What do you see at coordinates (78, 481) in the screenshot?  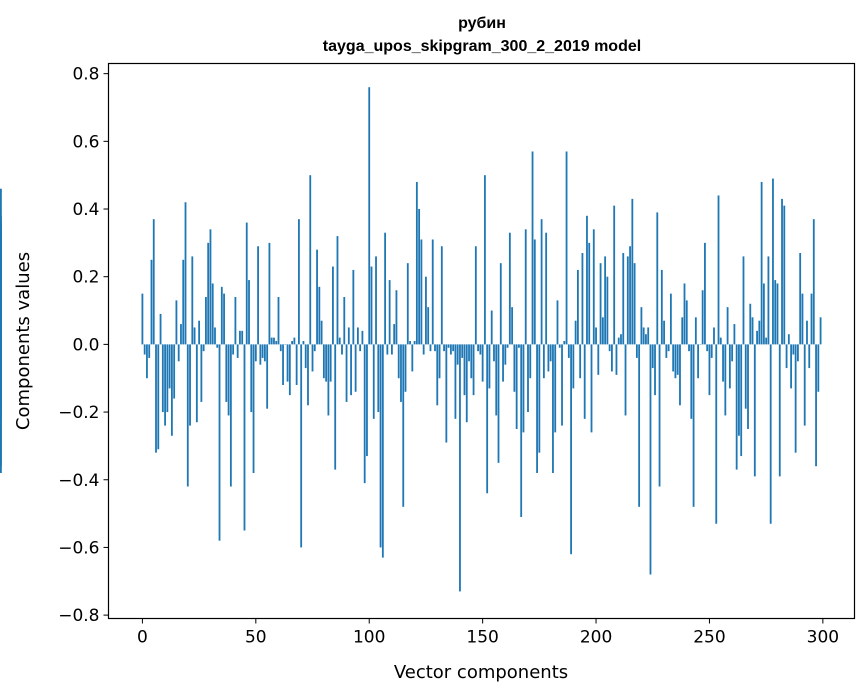 I see `y-tick-label: −0.4` at bounding box center [78, 481].